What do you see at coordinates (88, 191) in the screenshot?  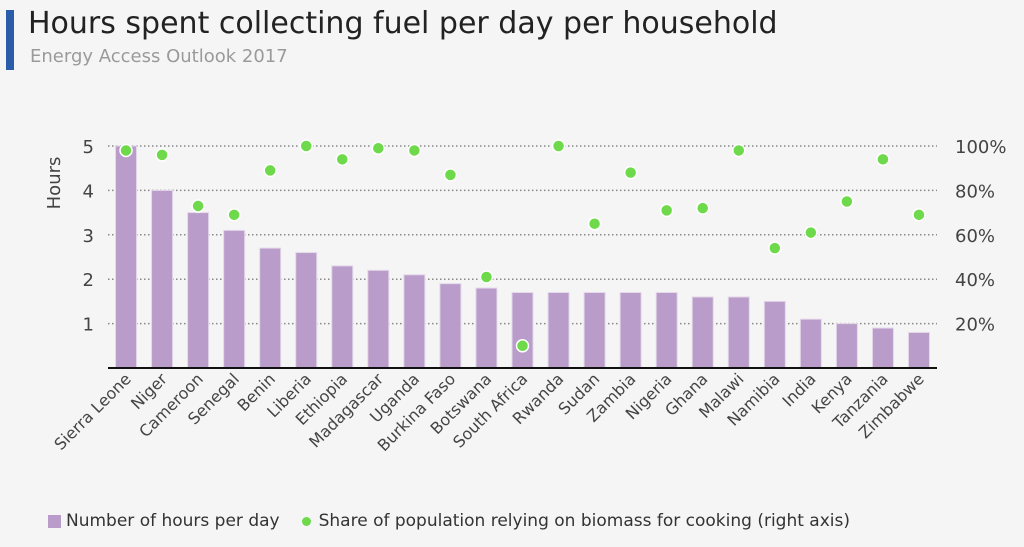 I see `y-tick-label: 4` at bounding box center [88, 191].